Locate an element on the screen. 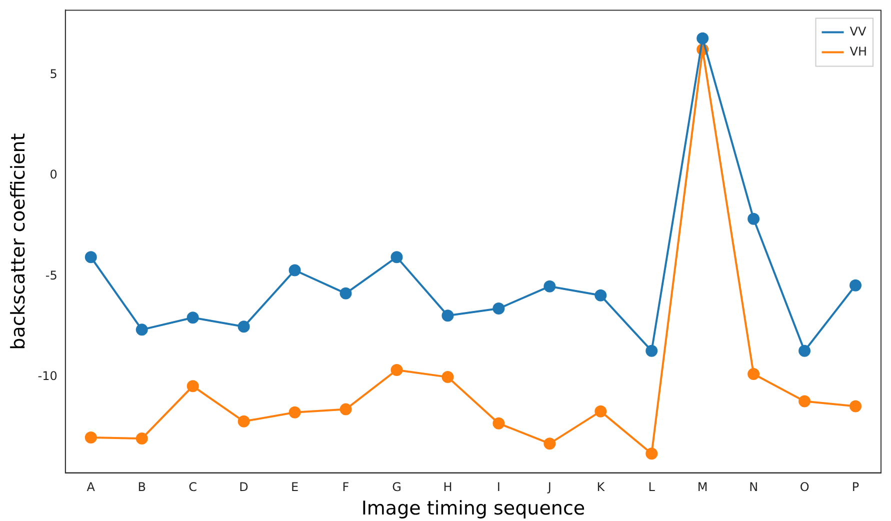 The width and height of the screenshot is (891, 521). y-axis-title: backscatter coefficient is located at coordinates (18, 241).